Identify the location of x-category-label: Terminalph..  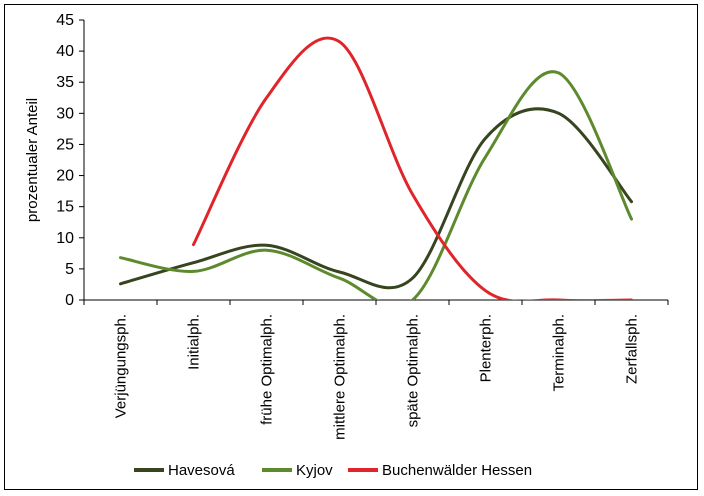
(559, 353).